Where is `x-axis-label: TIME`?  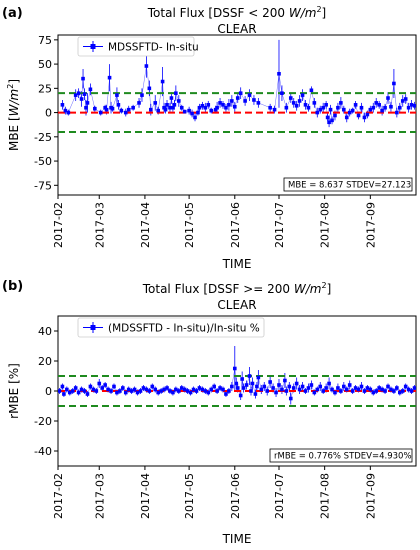 x-axis-label: TIME is located at coordinates (237, 264).